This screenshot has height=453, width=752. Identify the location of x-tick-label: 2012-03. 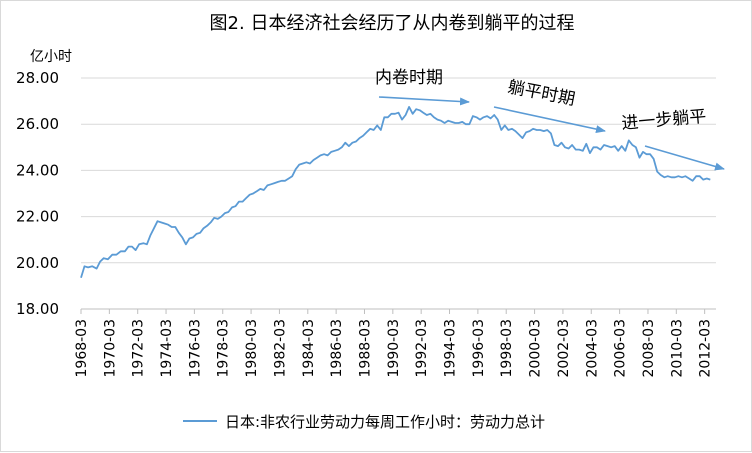
(706, 348).